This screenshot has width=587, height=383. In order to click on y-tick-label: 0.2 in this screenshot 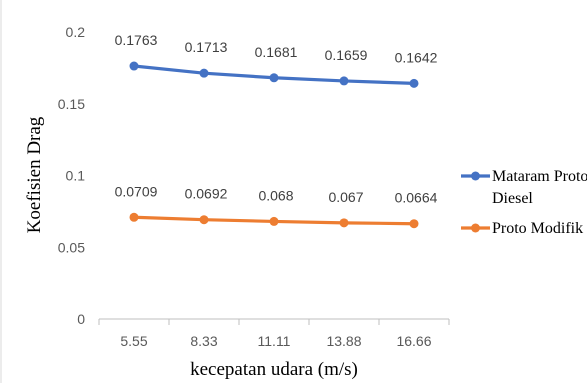, I will do `click(76, 32)`.